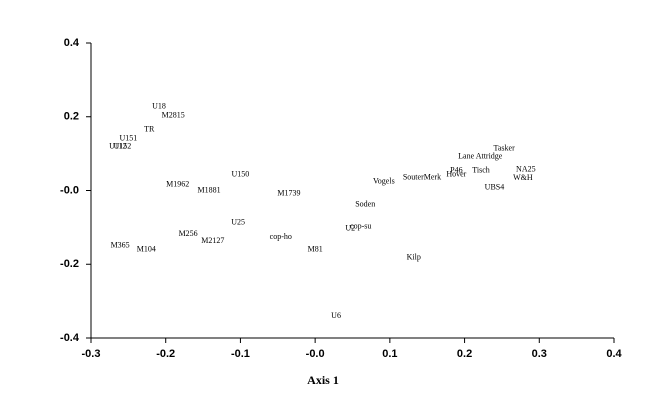 The image size is (664, 413). I want to click on point-label: M256, so click(188, 233).